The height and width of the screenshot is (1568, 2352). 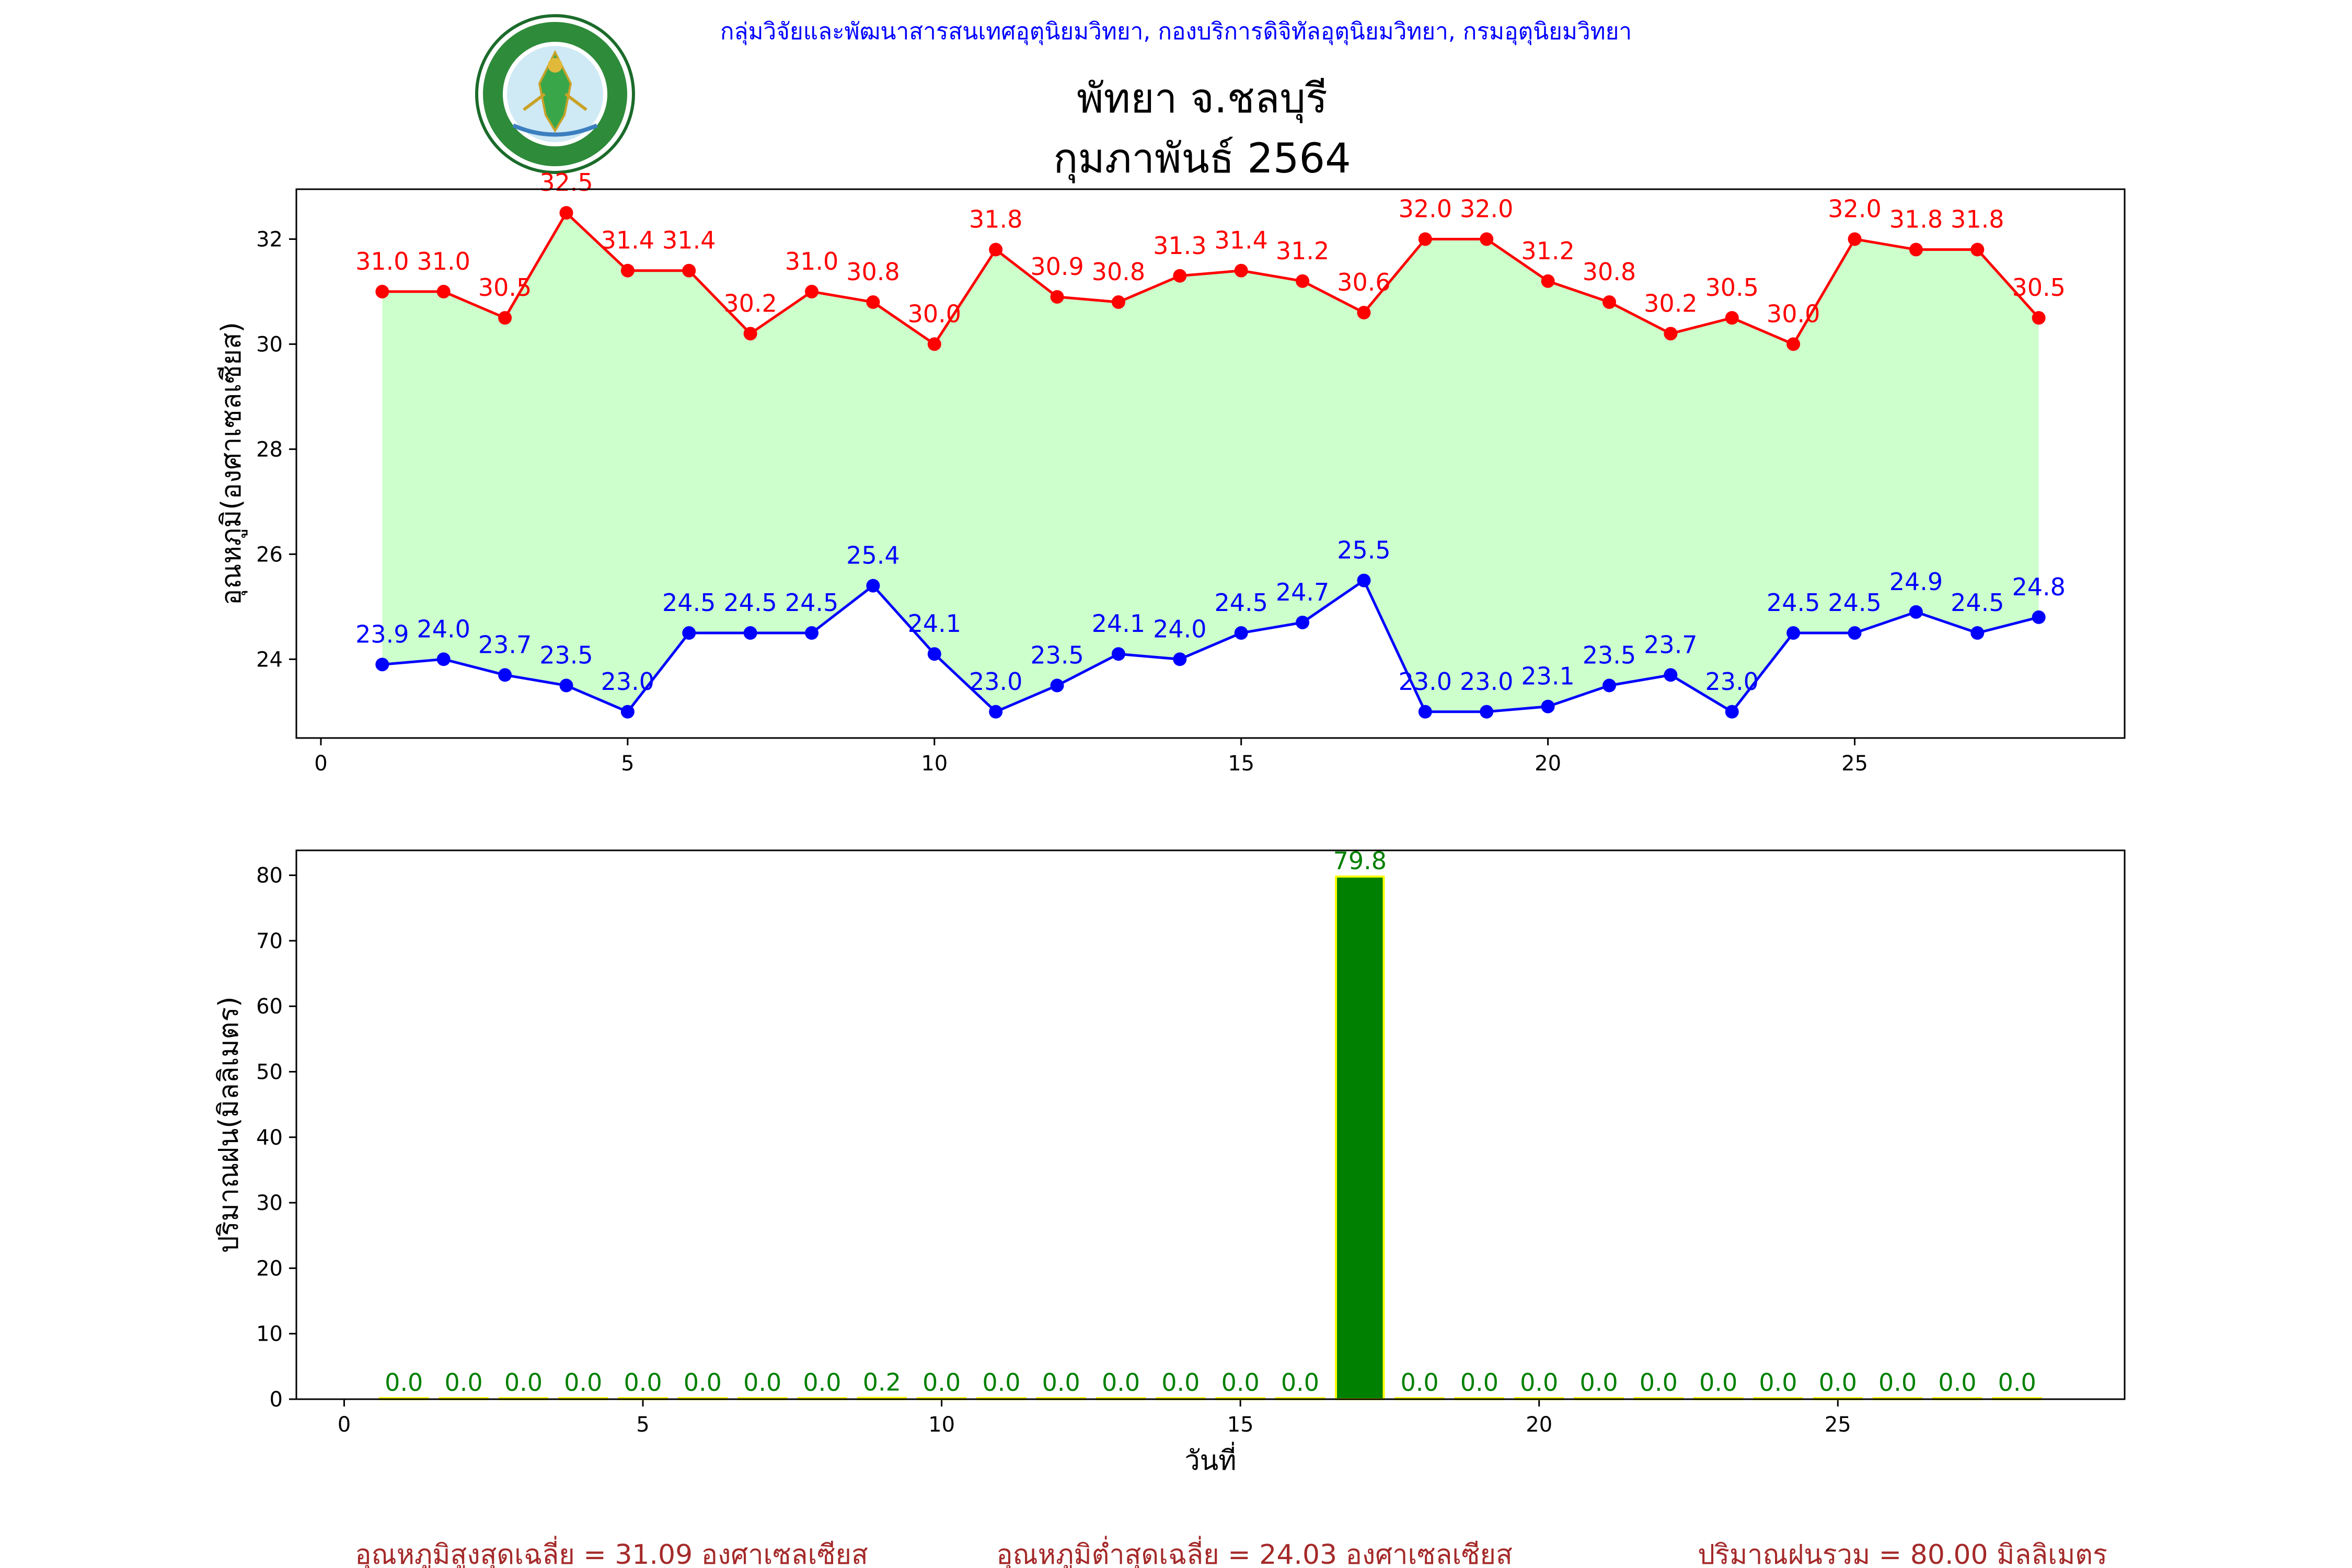 What do you see at coordinates (320, 764) in the screenshot?
I see `temperature-x-tick-label: 0` at bounding box center [320, 764].